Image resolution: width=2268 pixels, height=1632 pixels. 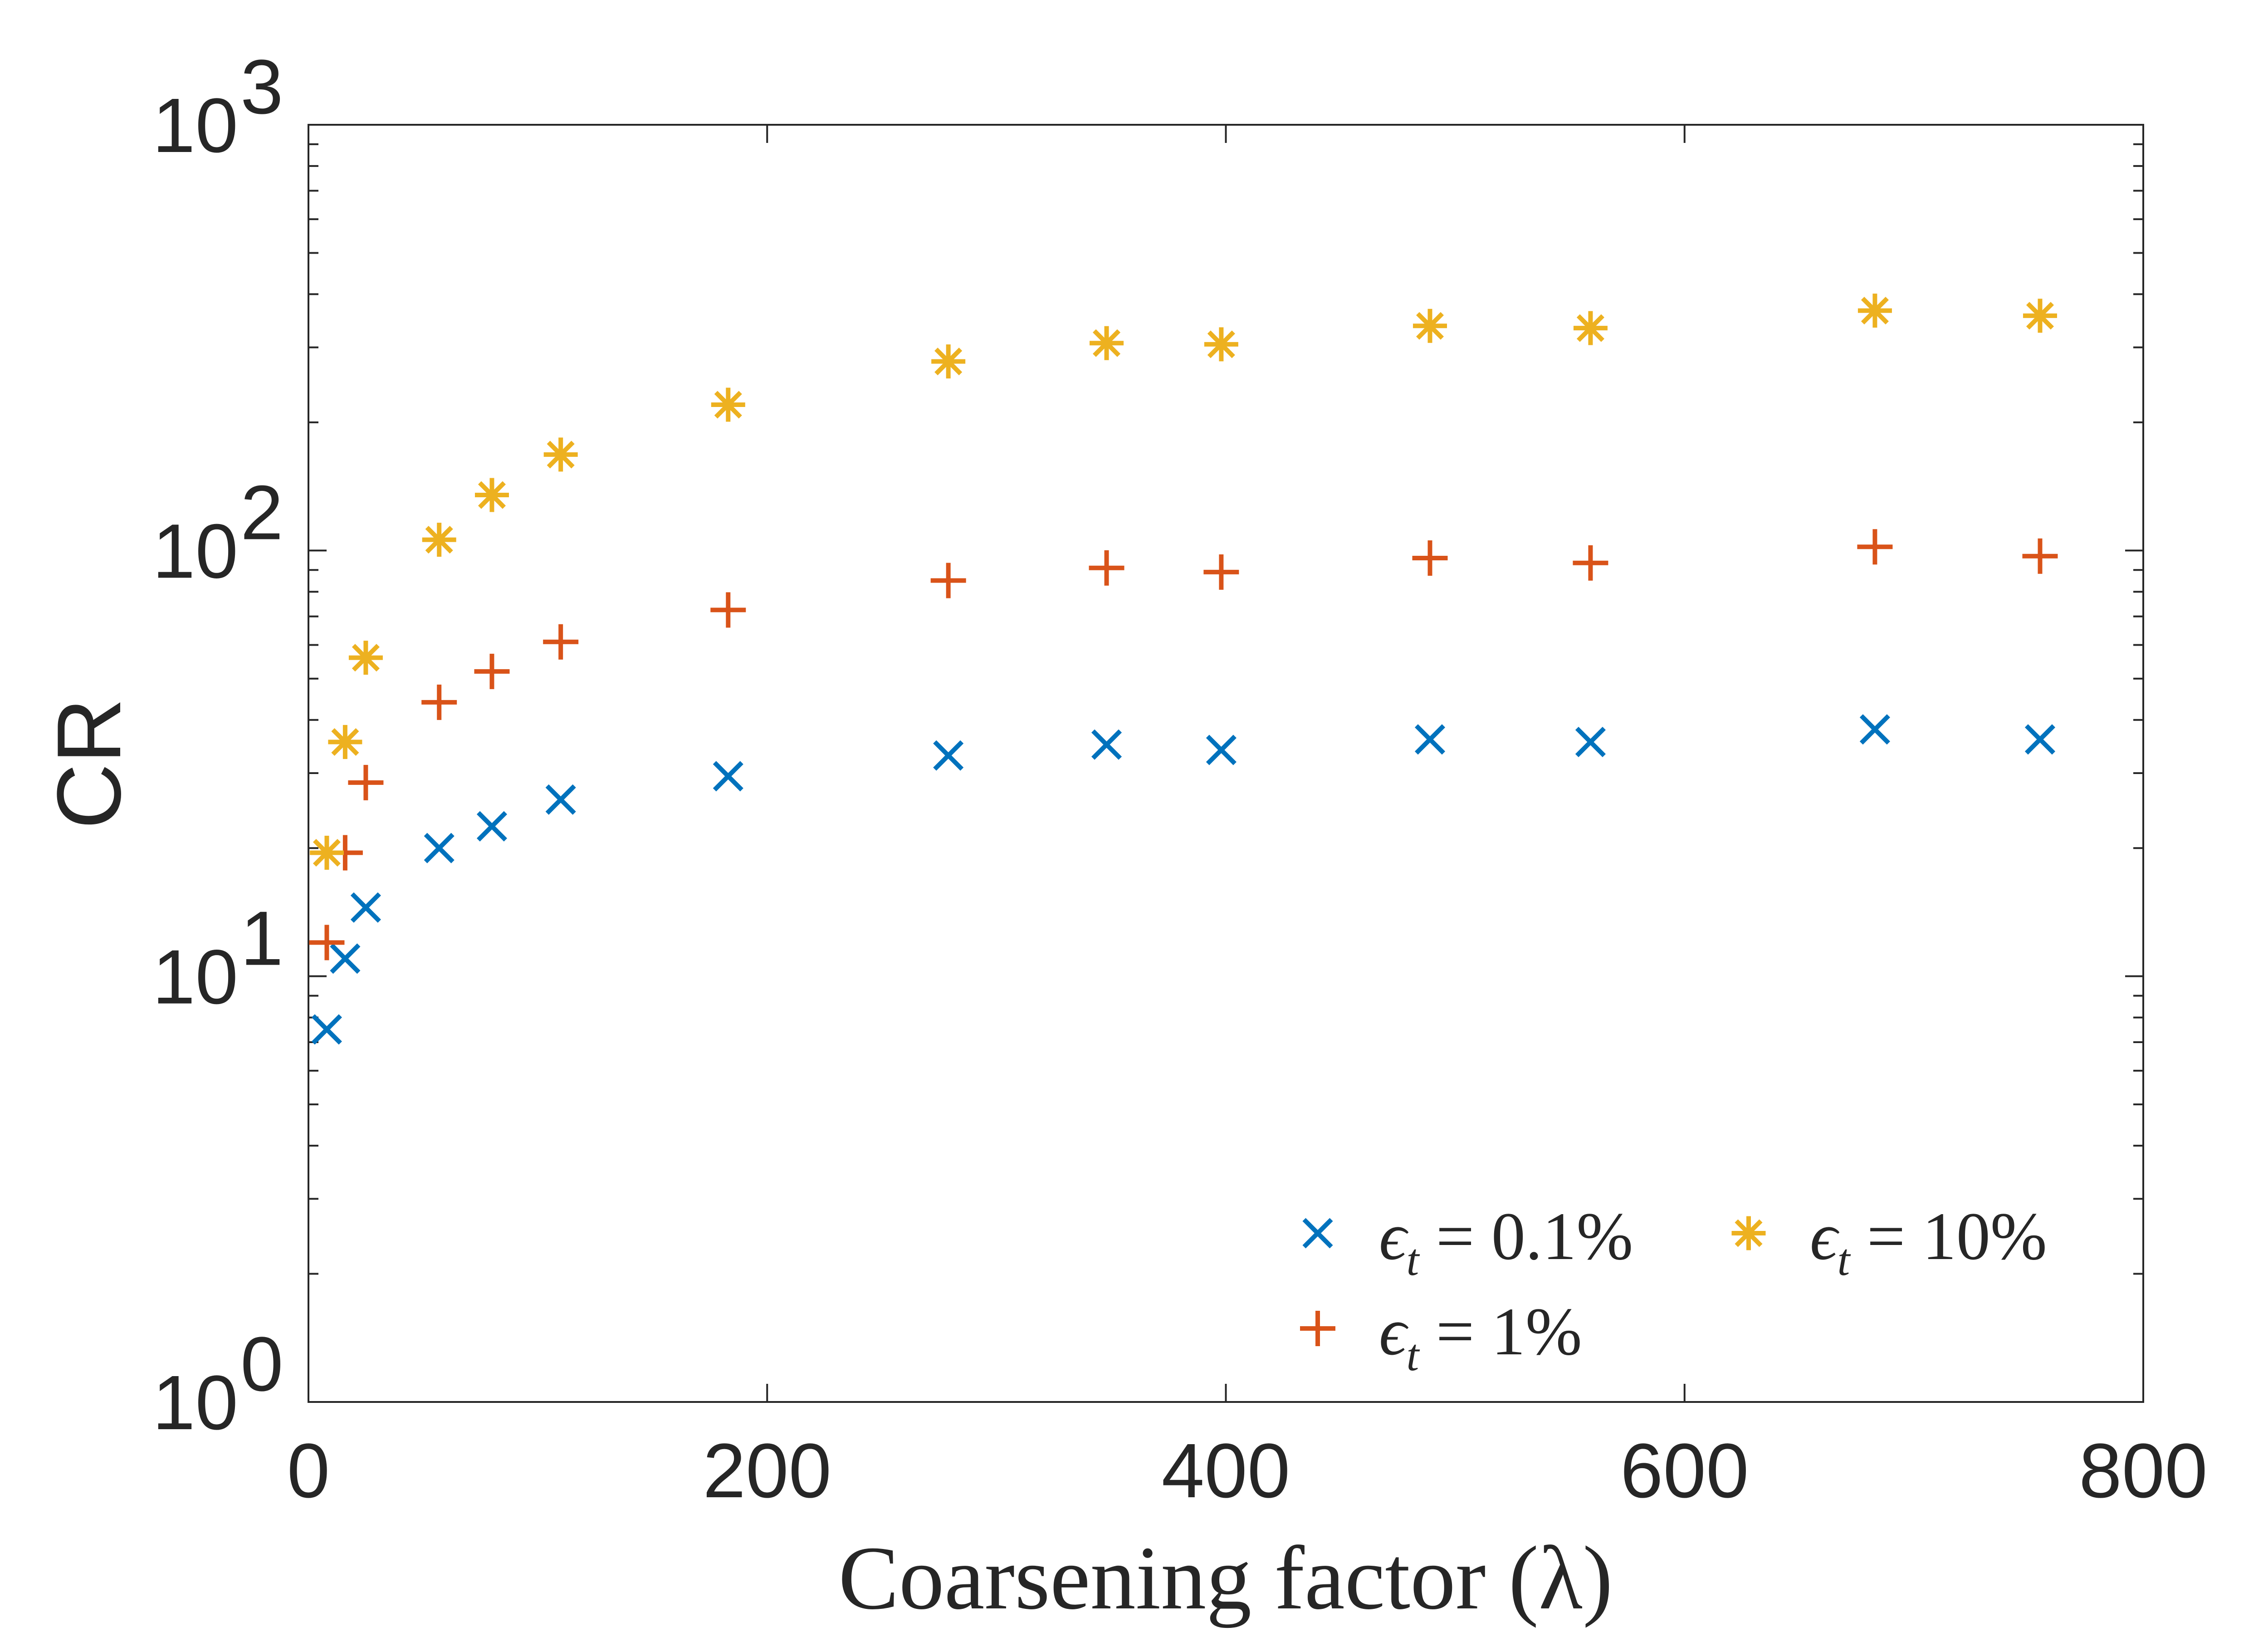 What do you see at coordinates (262, 939) in the screenshot?
I see `y-tick-label-exponent: 1` at bounding box center [262, 939].